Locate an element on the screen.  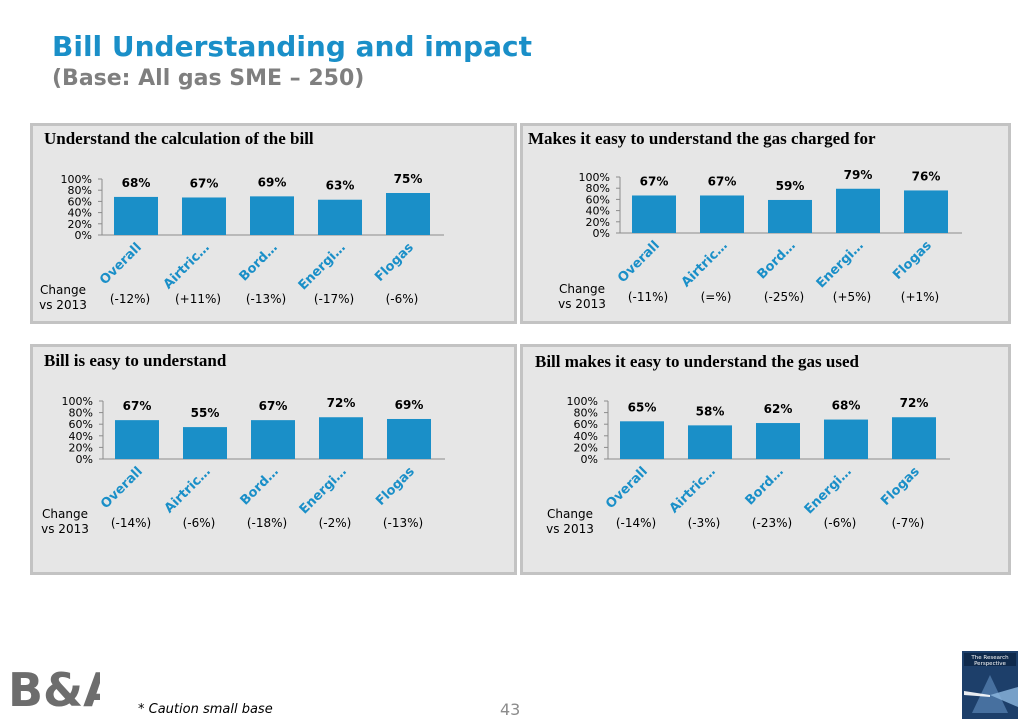
bar-value-label: 58% is located at coordinates (710, 411).